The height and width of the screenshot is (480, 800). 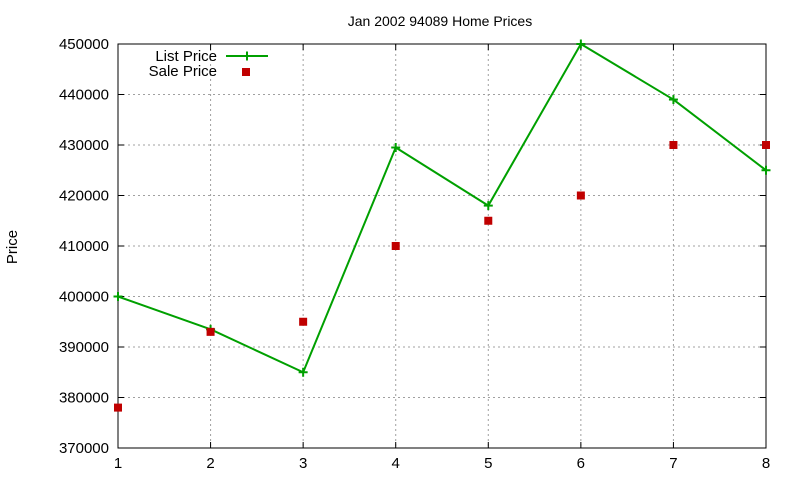 I want to click on x-tick-label: 2, so click(x=210, y=463).